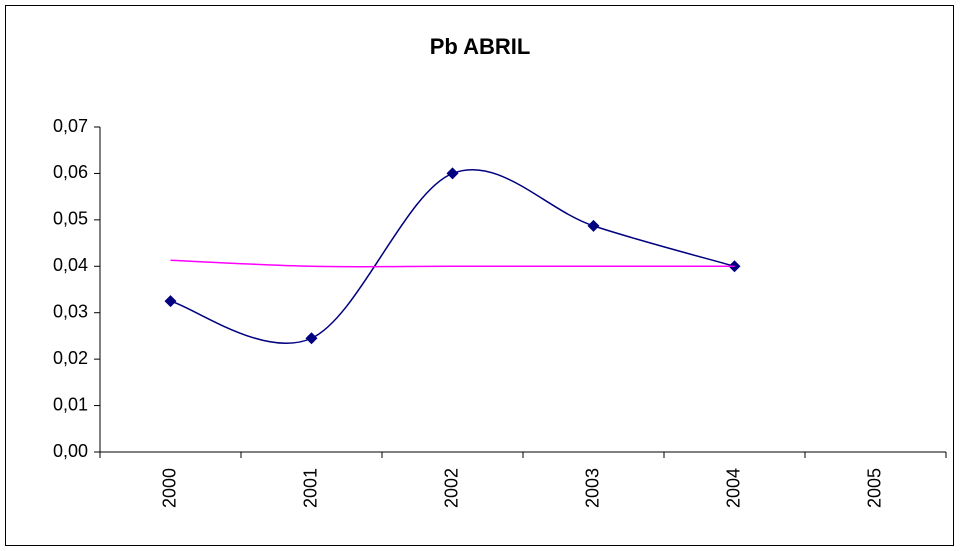 The width and height of the screenshot is (960, 551). What do you see at coordinates (874, 488) in the screenshot?
I see `x-tick-label: 2005` at bounding box center [874, 488].